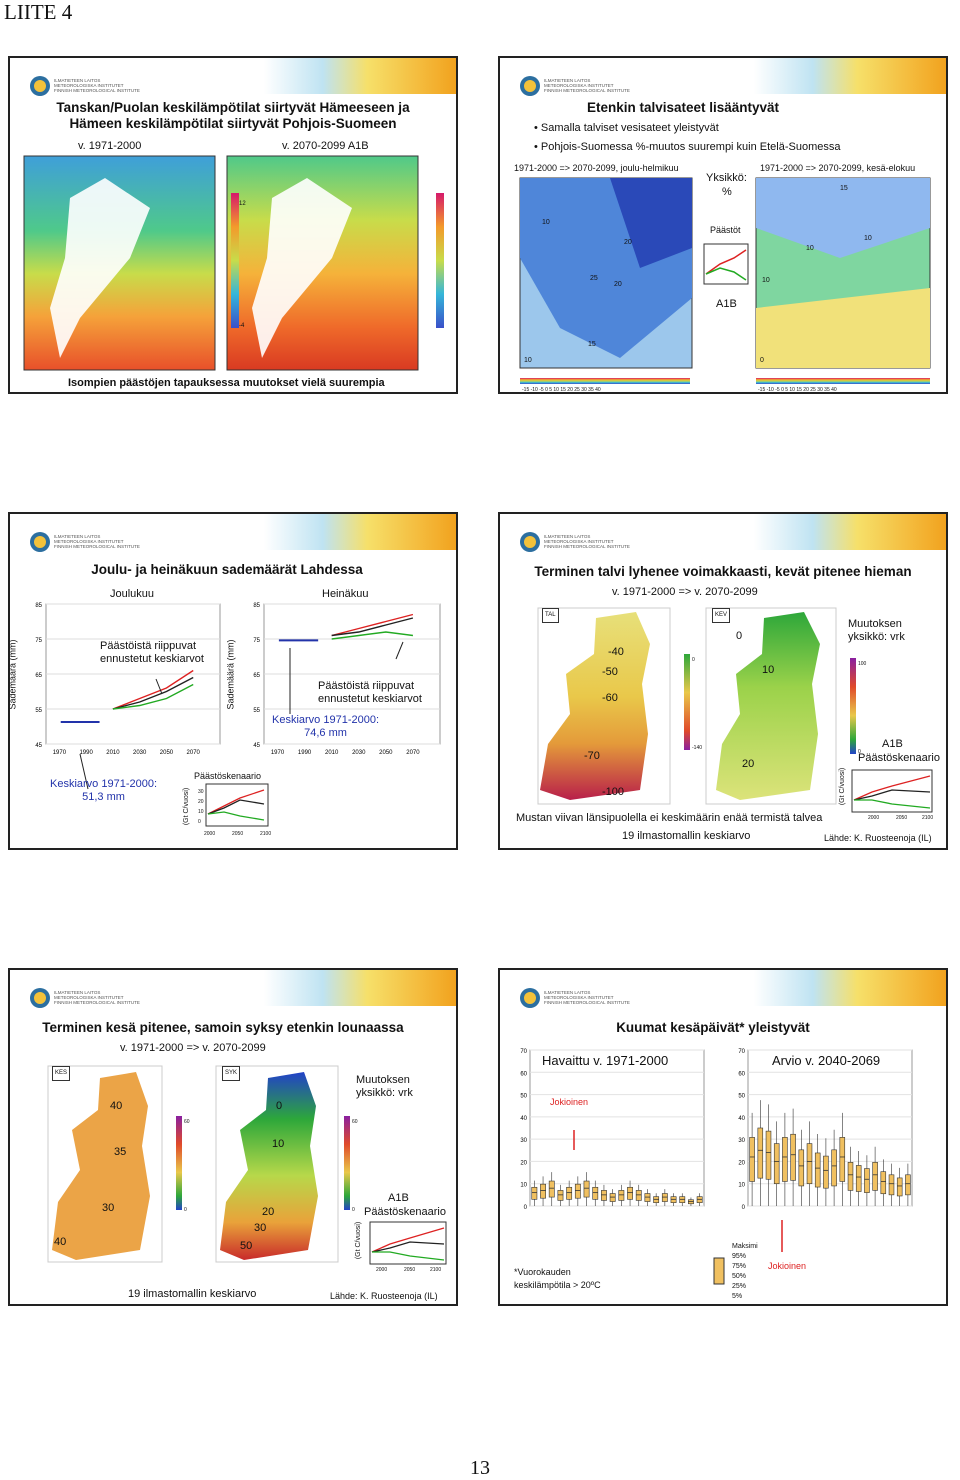 The image size is (960, 1480). I want to click on inset-ylabel: (Gt C/vuosi), so click(359, 1240).